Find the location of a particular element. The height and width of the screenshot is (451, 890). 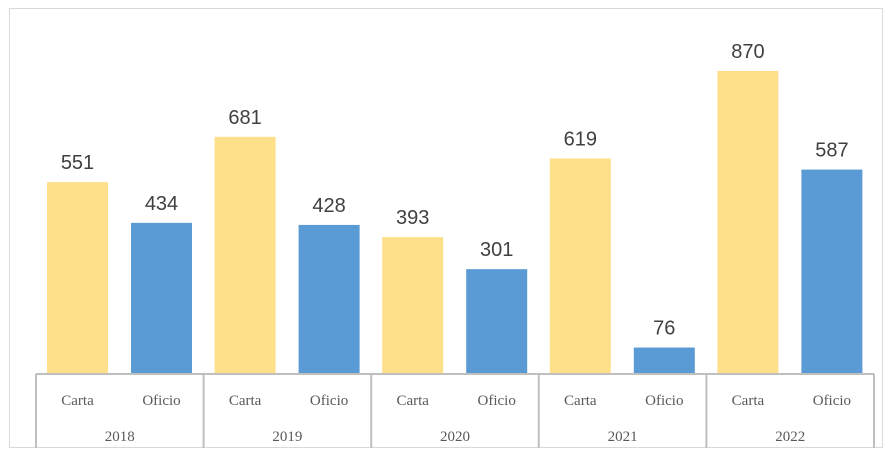

data-label-oficio-2021: 76 is located at coordinates (664, 329).